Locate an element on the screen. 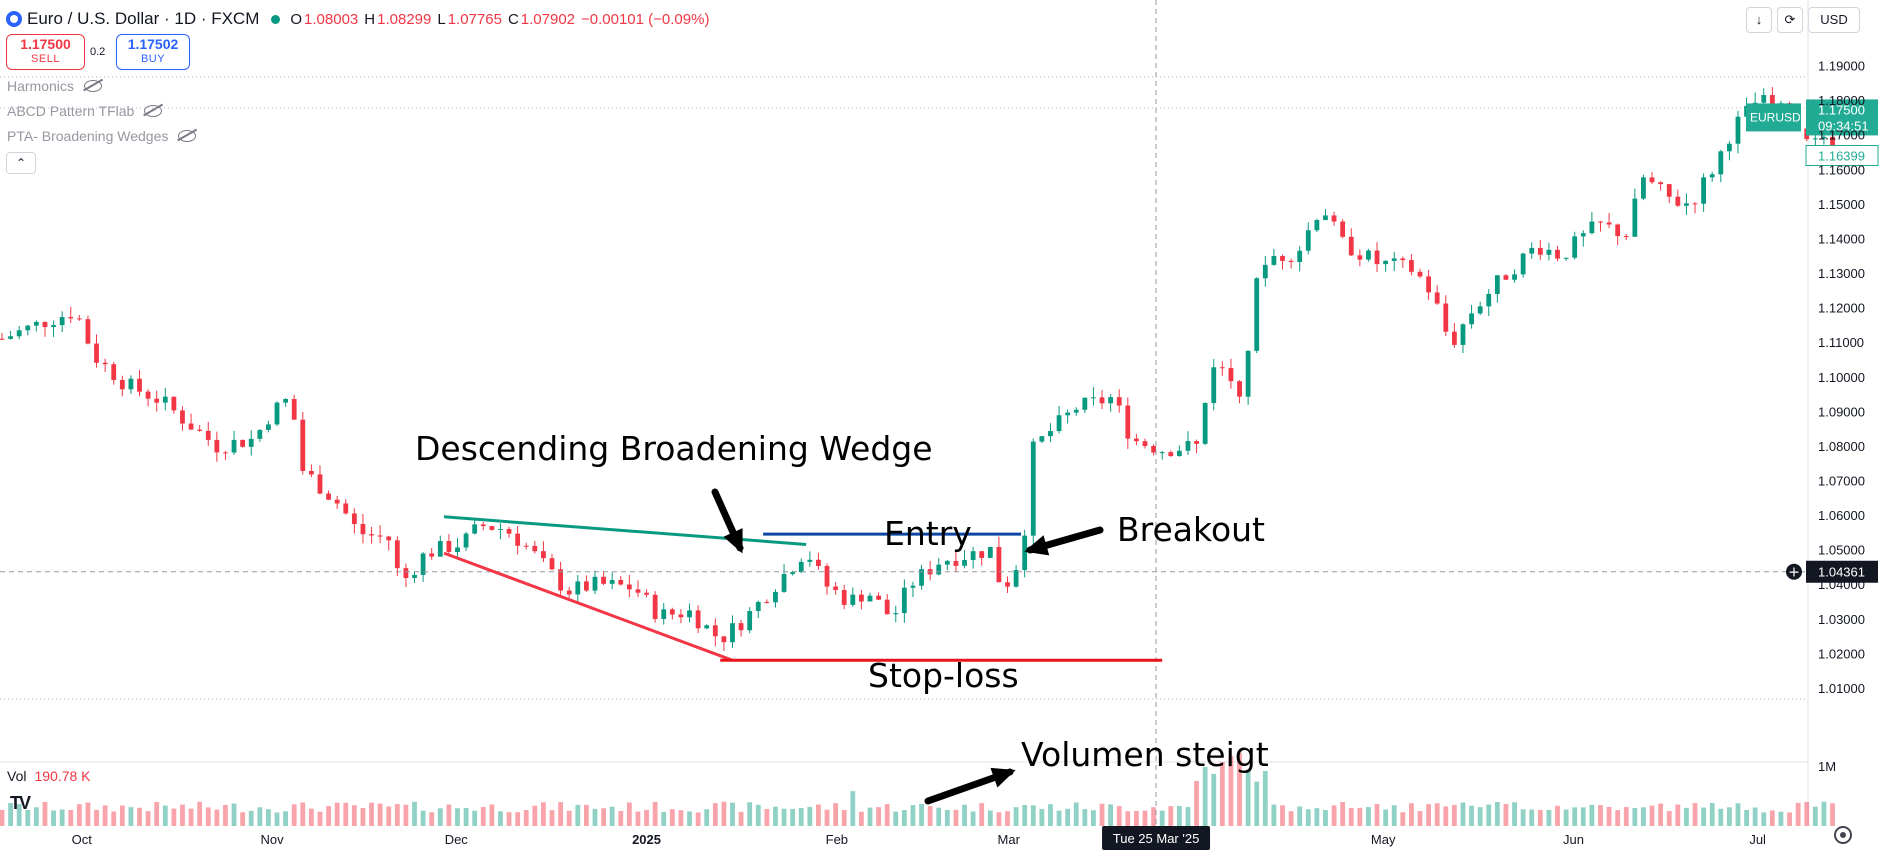 This screenshot has height=854, width=1883. y-tick-label: 1.04000 is located at coordinates (1841, 584).